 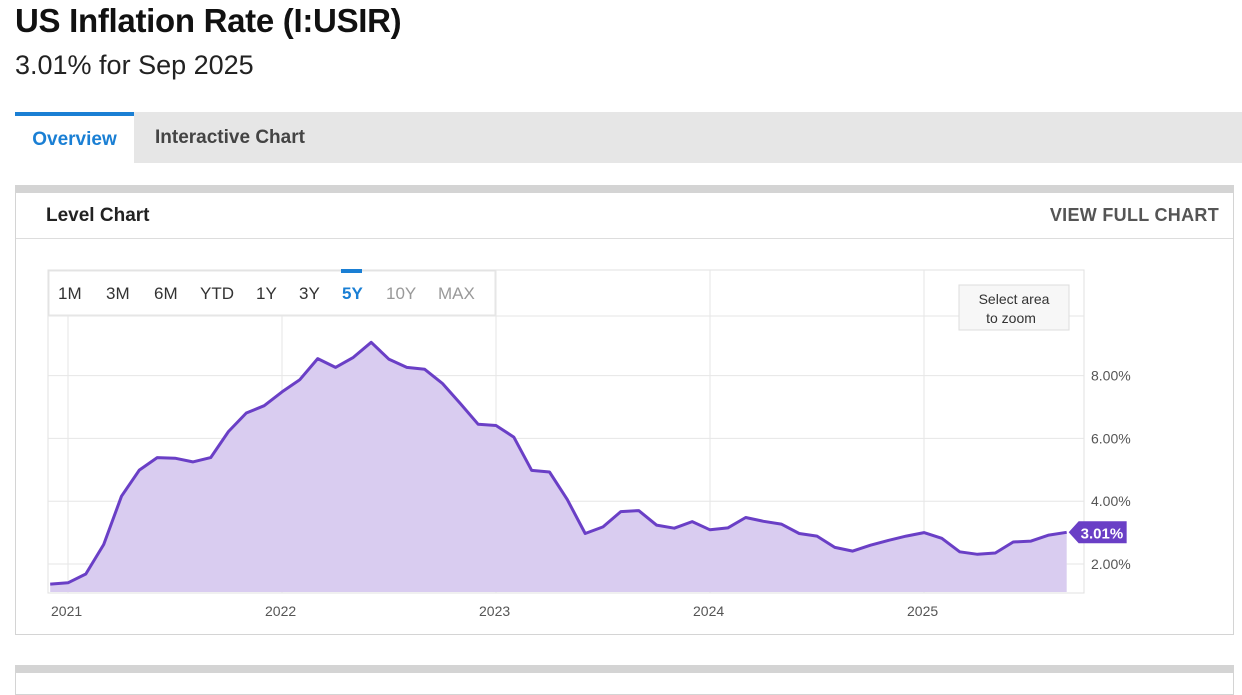 What do you see at coordinates (1111, 564) in the screenshot?
I see `y-tick-label: 2.00%` at bounding box center [1111, 564].